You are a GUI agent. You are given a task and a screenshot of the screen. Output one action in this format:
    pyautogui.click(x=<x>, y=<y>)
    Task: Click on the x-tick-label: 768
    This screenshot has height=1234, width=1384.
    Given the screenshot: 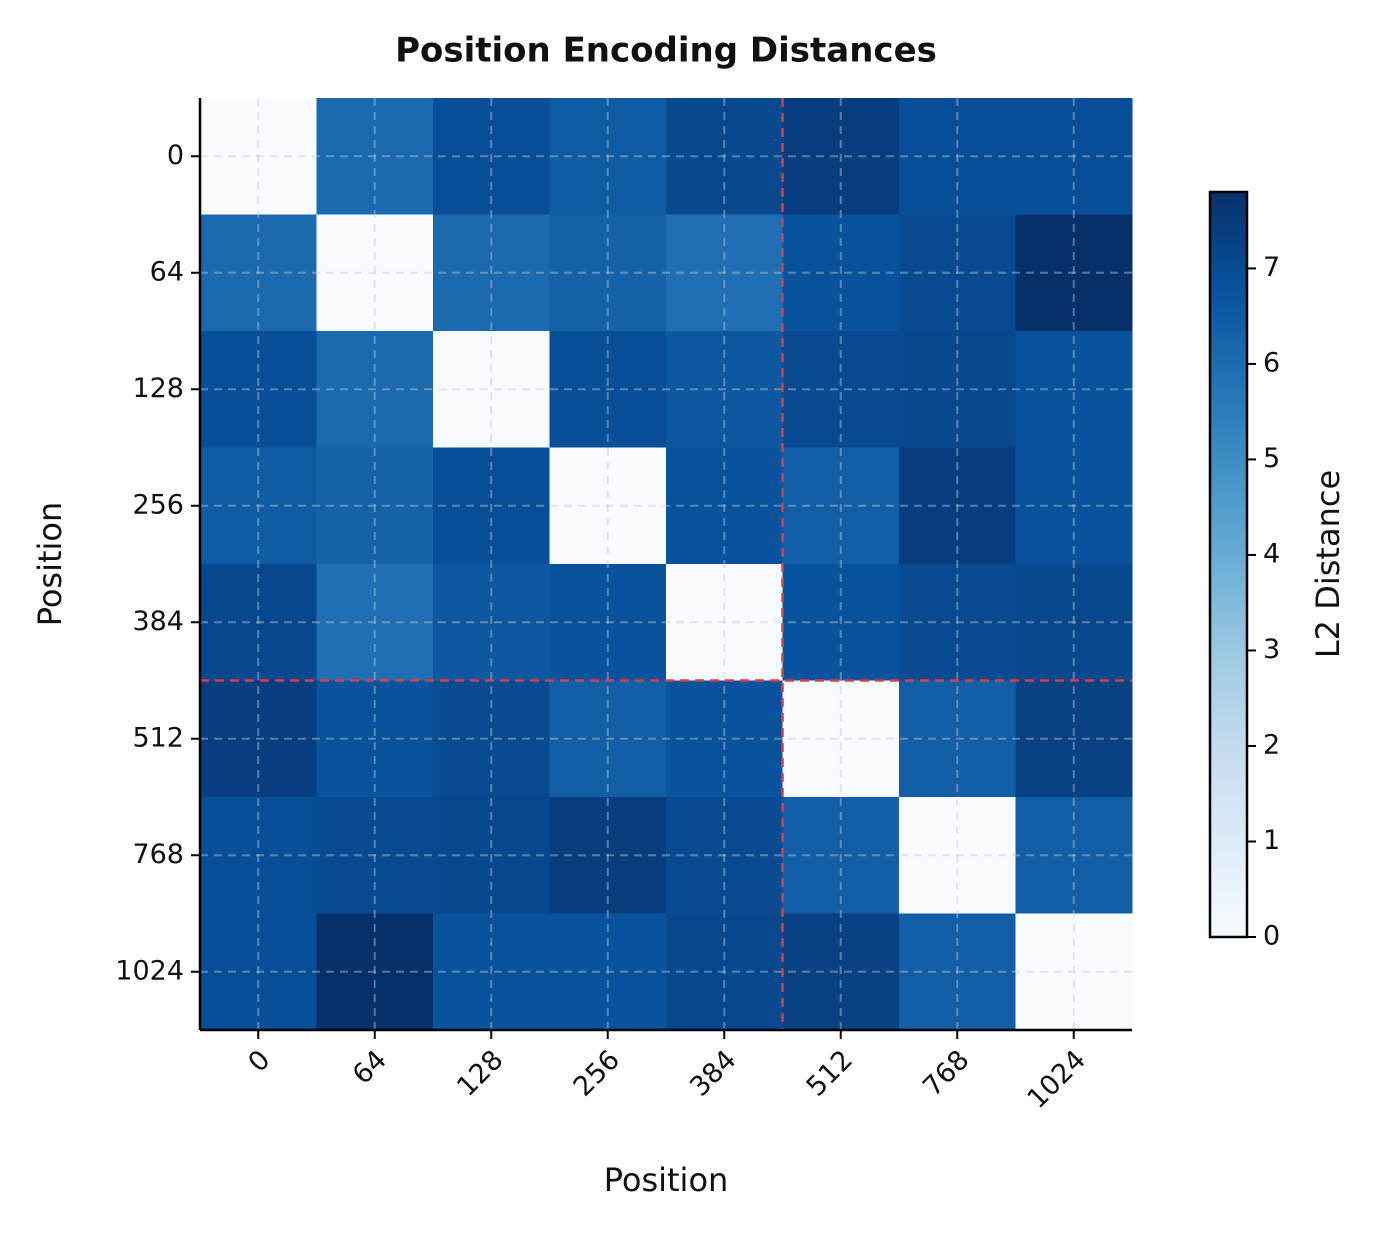 What is the action you would take?
    pyautogui.click(x=946, y=1073)
    